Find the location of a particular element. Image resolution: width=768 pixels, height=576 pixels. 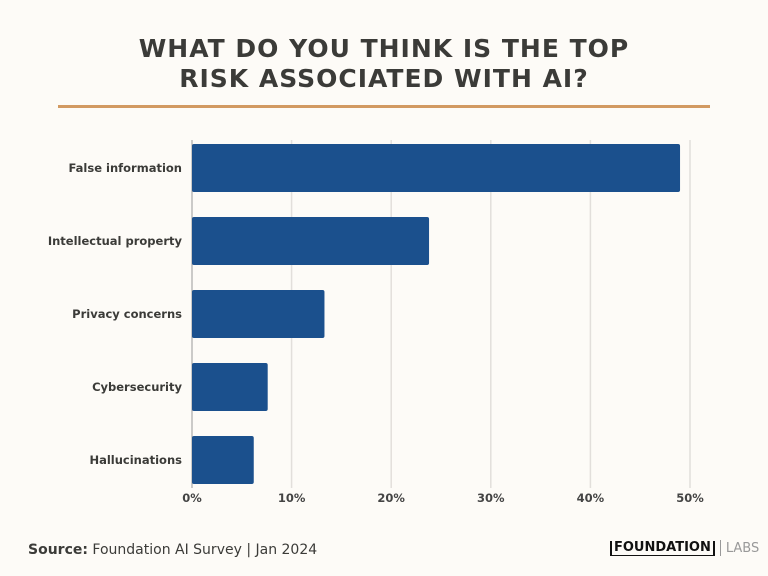

category-label: Cybersecurity is located at coordinates (137, 387).